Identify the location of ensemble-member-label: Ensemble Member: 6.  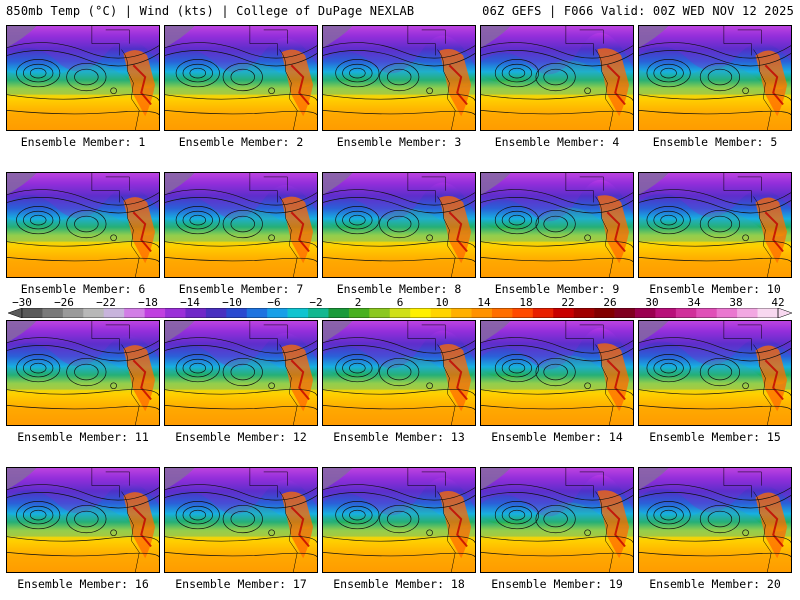
(83, 289).